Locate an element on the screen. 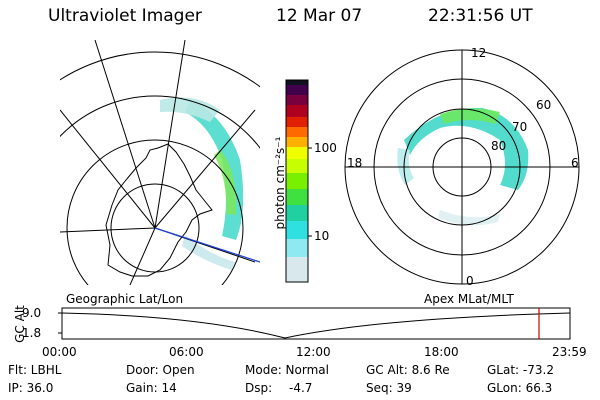  time-tick-0000: 00:00 is located at coordinates (59, 352).